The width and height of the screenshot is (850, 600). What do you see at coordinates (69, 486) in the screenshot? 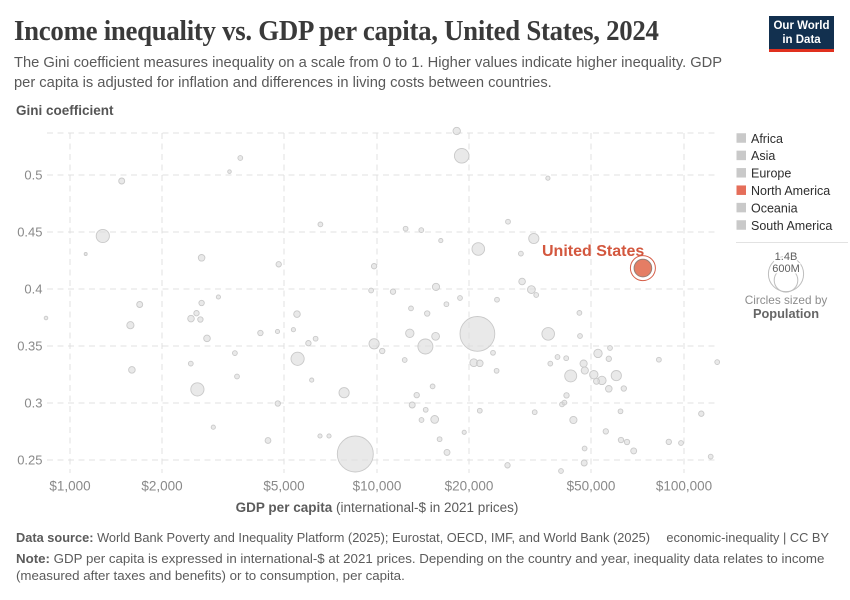
I see `svg-text: $1,000` at bounding box center [69, 486].